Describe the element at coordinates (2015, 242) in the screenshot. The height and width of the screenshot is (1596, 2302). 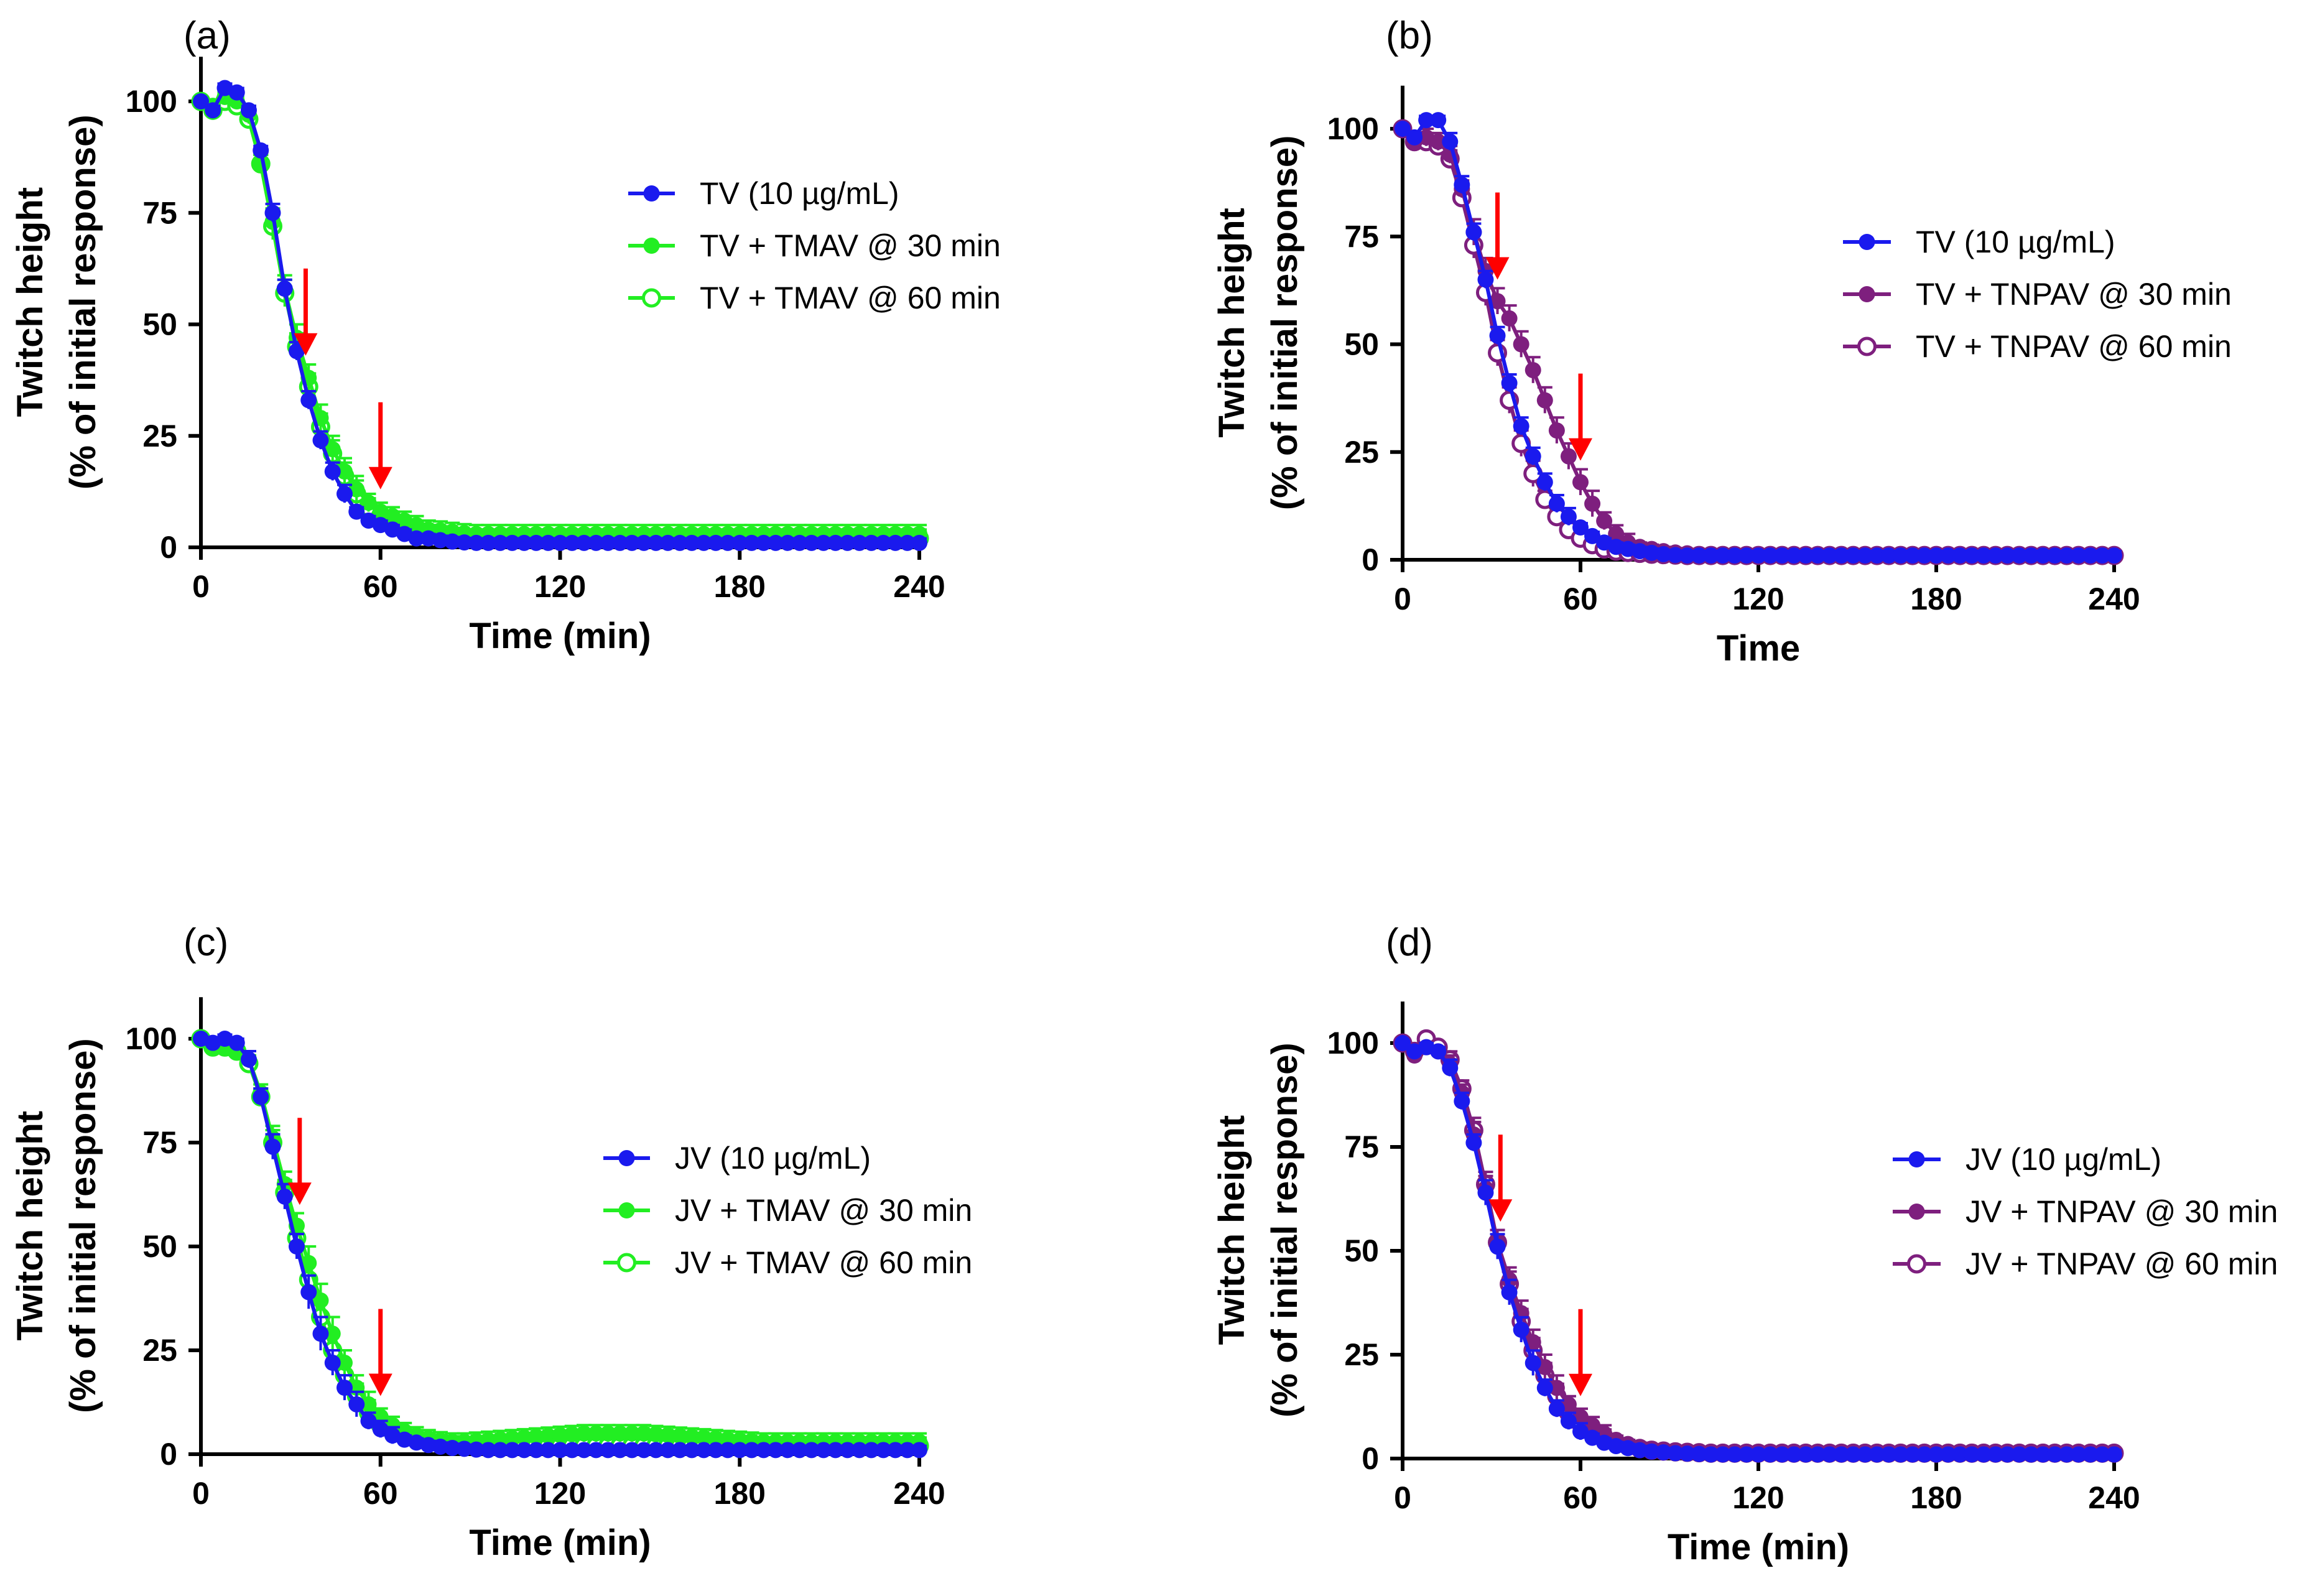
I see `legend-label: TV (10 µg/mL)` at that location.